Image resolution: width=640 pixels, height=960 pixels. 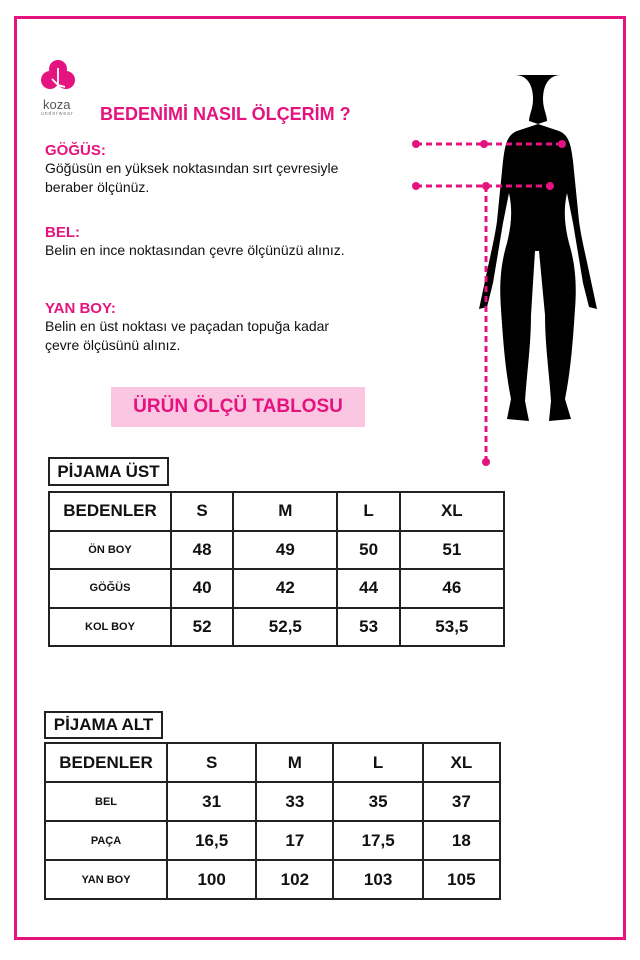 I want to click on table-row: ÖN BOY 48 49 50 51, so click(x=277, y=549).